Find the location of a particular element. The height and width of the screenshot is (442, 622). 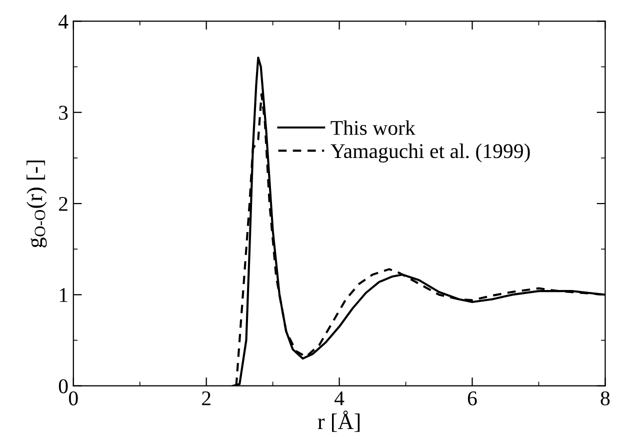

y-tick-label: 3 is located at coordinates (63, 113).